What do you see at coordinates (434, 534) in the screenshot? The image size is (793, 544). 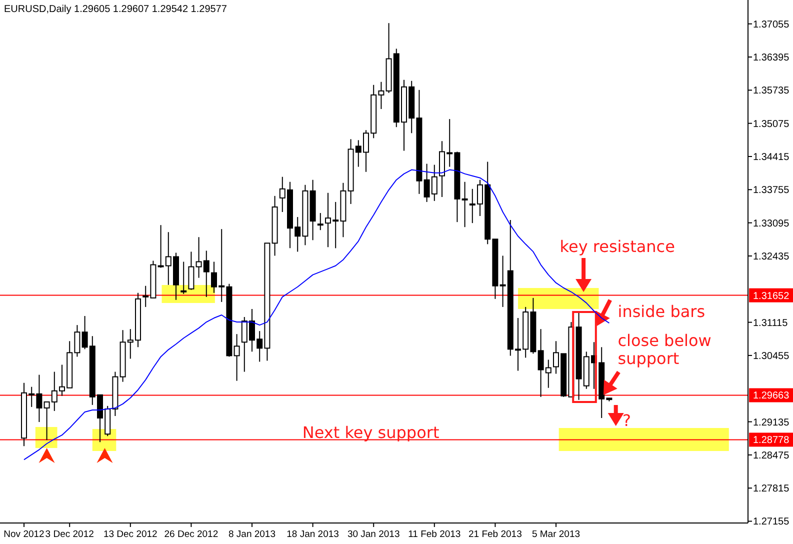 I see `x-tick-label: 11 Feb 2013` at bounding box center [434, 534].